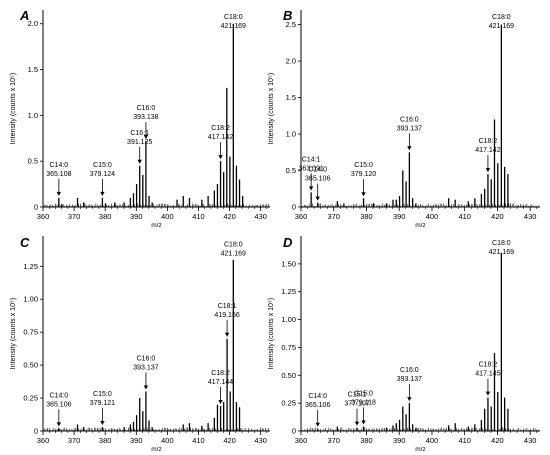  What do you see at coordinates (363, 403) in the screenshot?
I see `peak-mass: 379.118` at bounding box center [363, 403].